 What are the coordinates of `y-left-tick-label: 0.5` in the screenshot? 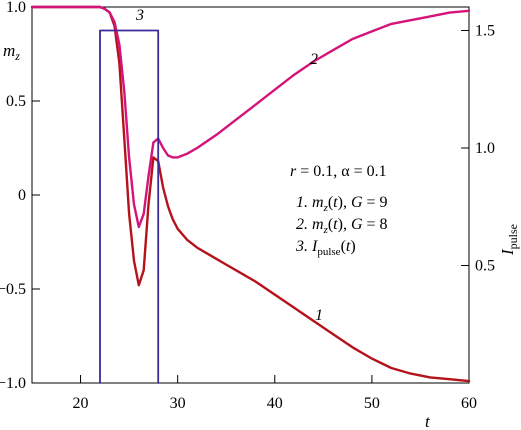 It's located at (16, 101).